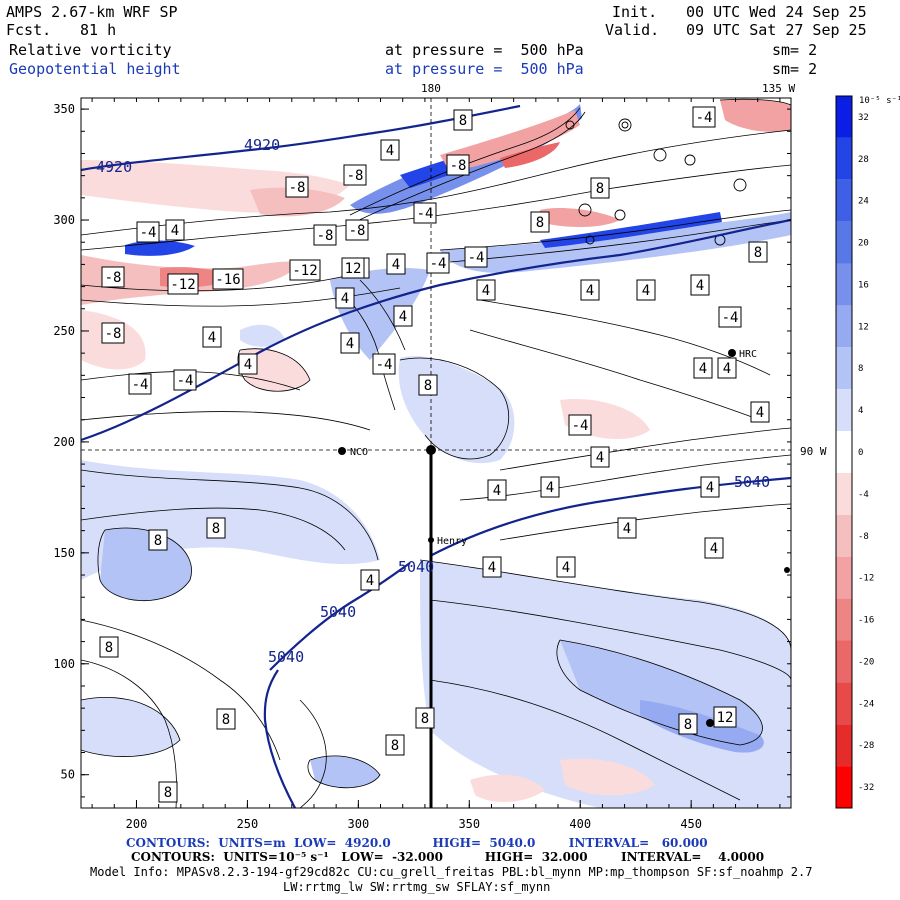 The image size is (900, 900). Describe the element at coordinates (417, 887) in the screenshot. I see `footer-schemes: LW:rrtmg_lw SW:rrtmg_sw SFLAY:sf_mynn` at that location.